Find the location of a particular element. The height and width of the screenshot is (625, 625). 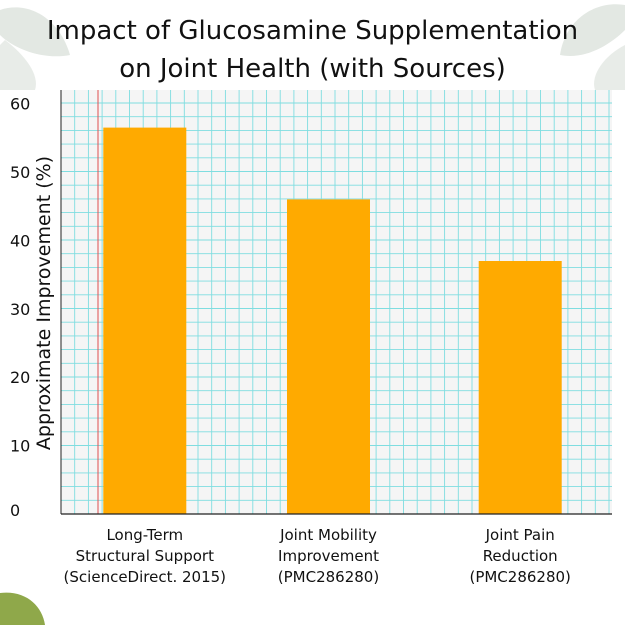

x-category-label-line: Improvement is located at coordinates (328, 556).